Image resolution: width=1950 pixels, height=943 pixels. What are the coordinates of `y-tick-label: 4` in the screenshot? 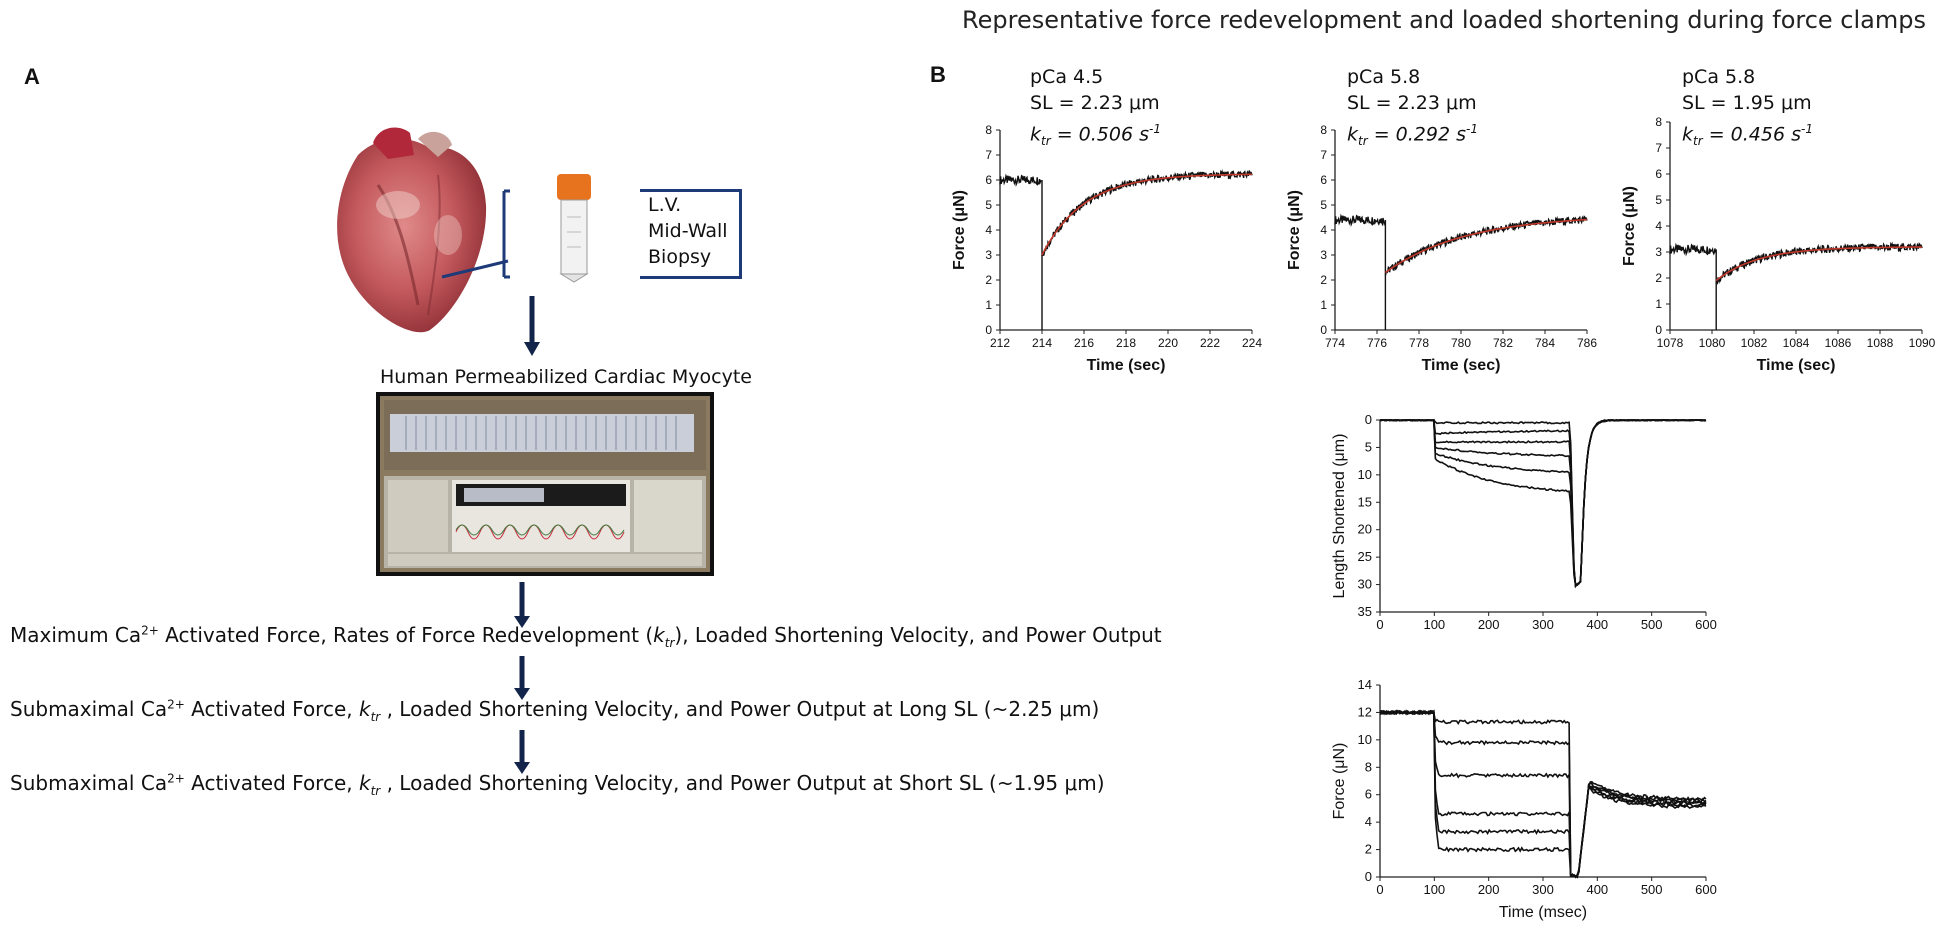 It's located at (988, 230).